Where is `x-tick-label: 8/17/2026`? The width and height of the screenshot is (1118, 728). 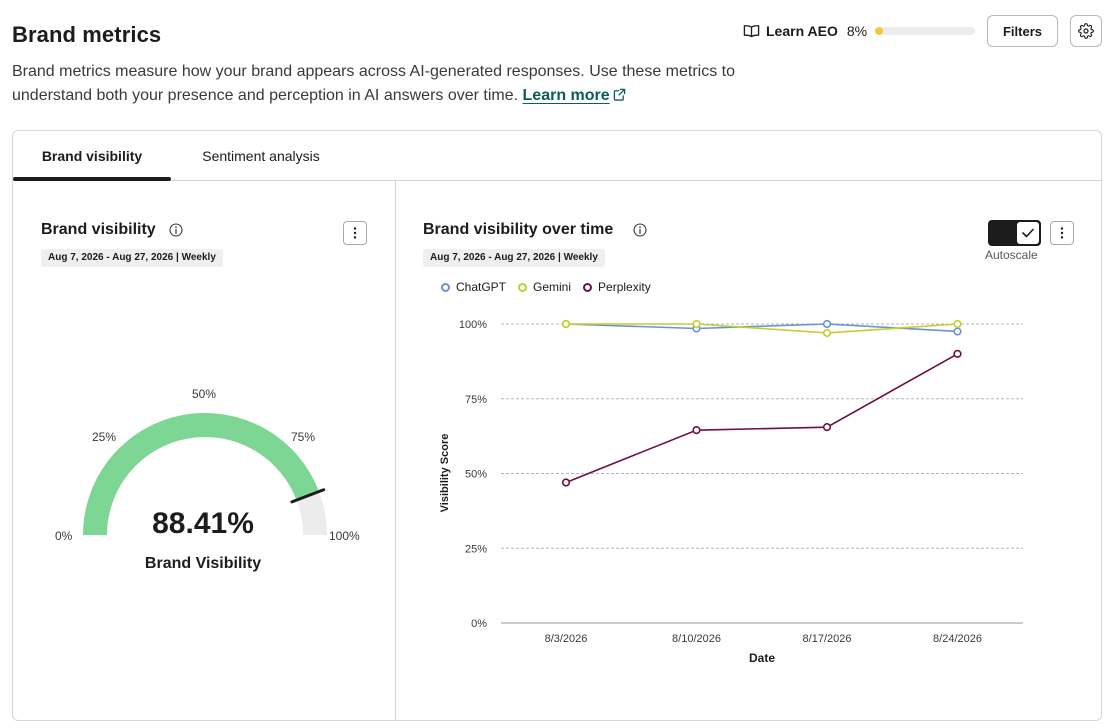 x-tick-label: 8/17/2026 is located at coordinates (827, 639).